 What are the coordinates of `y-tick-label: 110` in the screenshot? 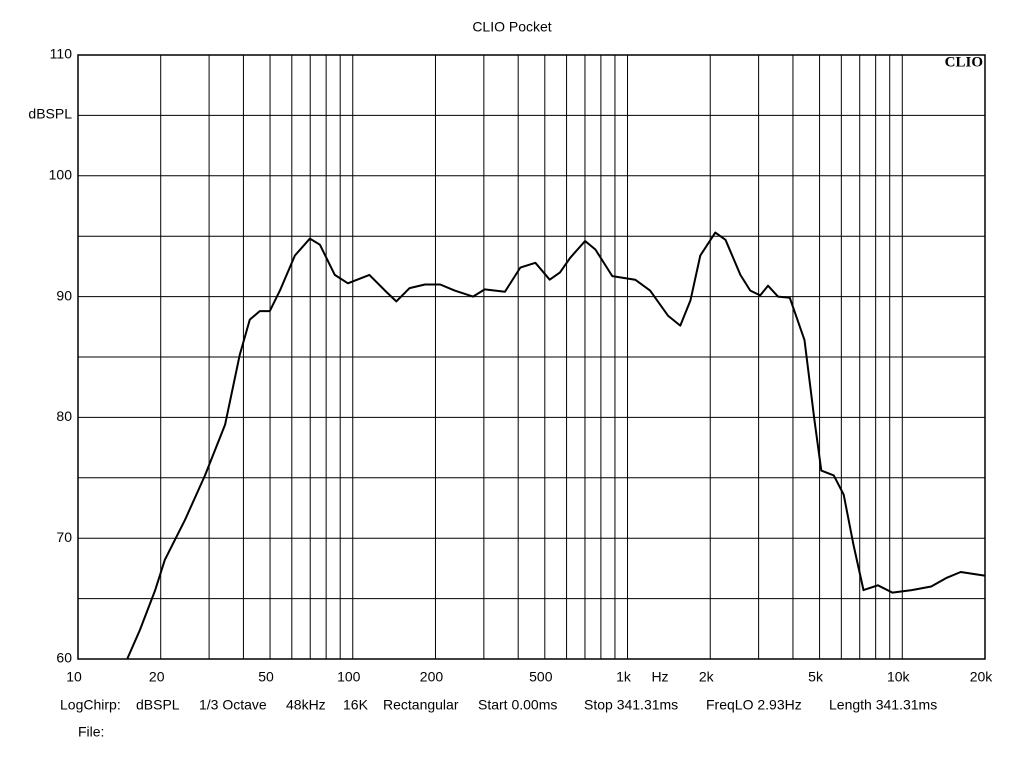 It's located at (61, 54).